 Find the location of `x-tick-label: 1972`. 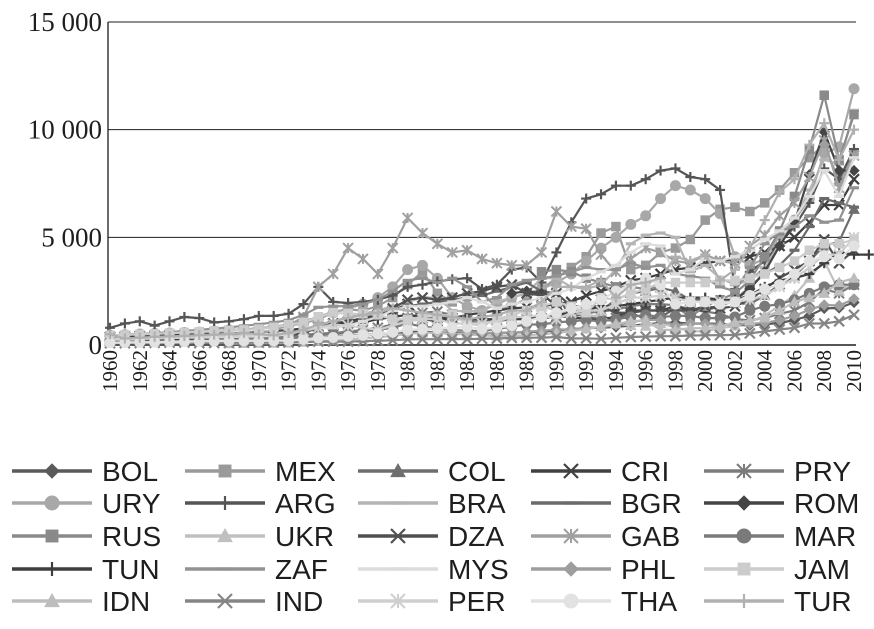

x-tick-label: 1972 is located at coordinates (289, 371).